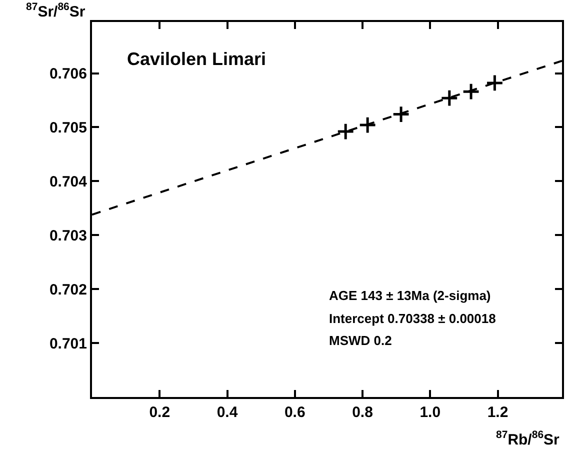 This screenshot has height=459, width=572. I want to click on x-tick-label: 0.4, so click(227, 412).